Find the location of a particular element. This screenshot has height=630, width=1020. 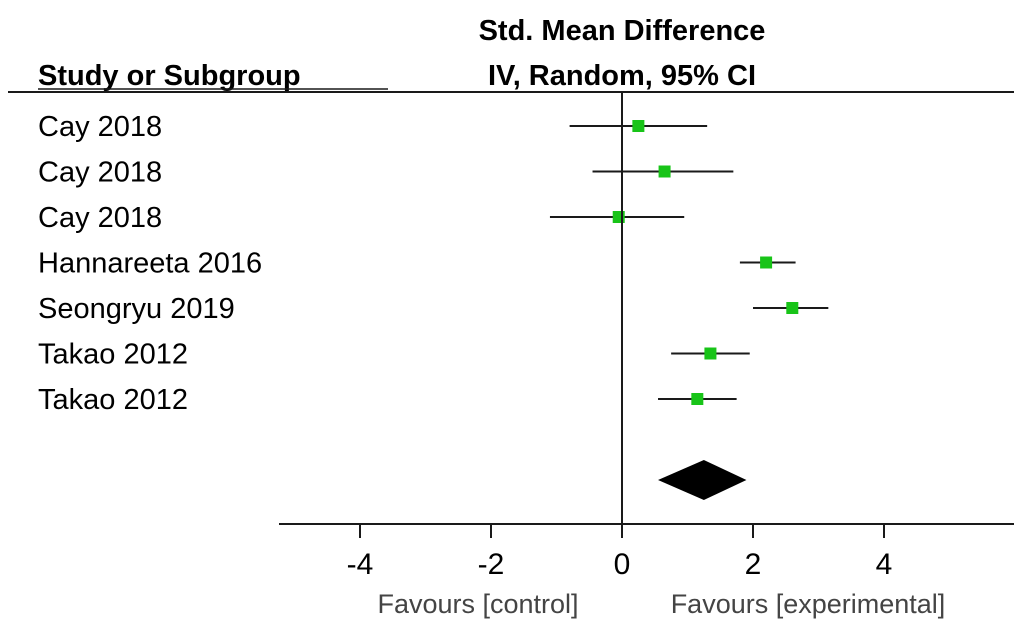

x-tick-label: 2 is located at coordinates (753, 564).